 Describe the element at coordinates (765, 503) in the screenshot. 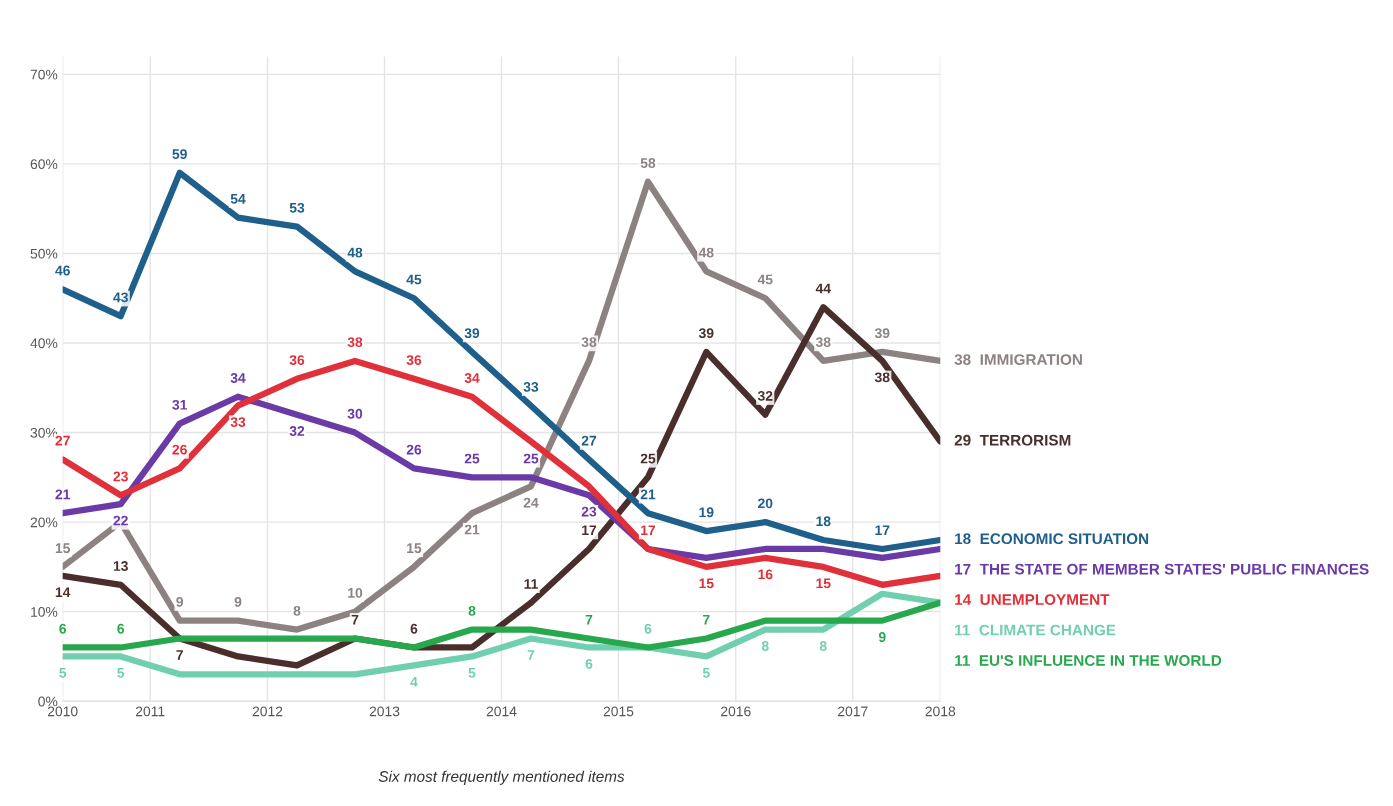

I see `data-label: 20` at that location.